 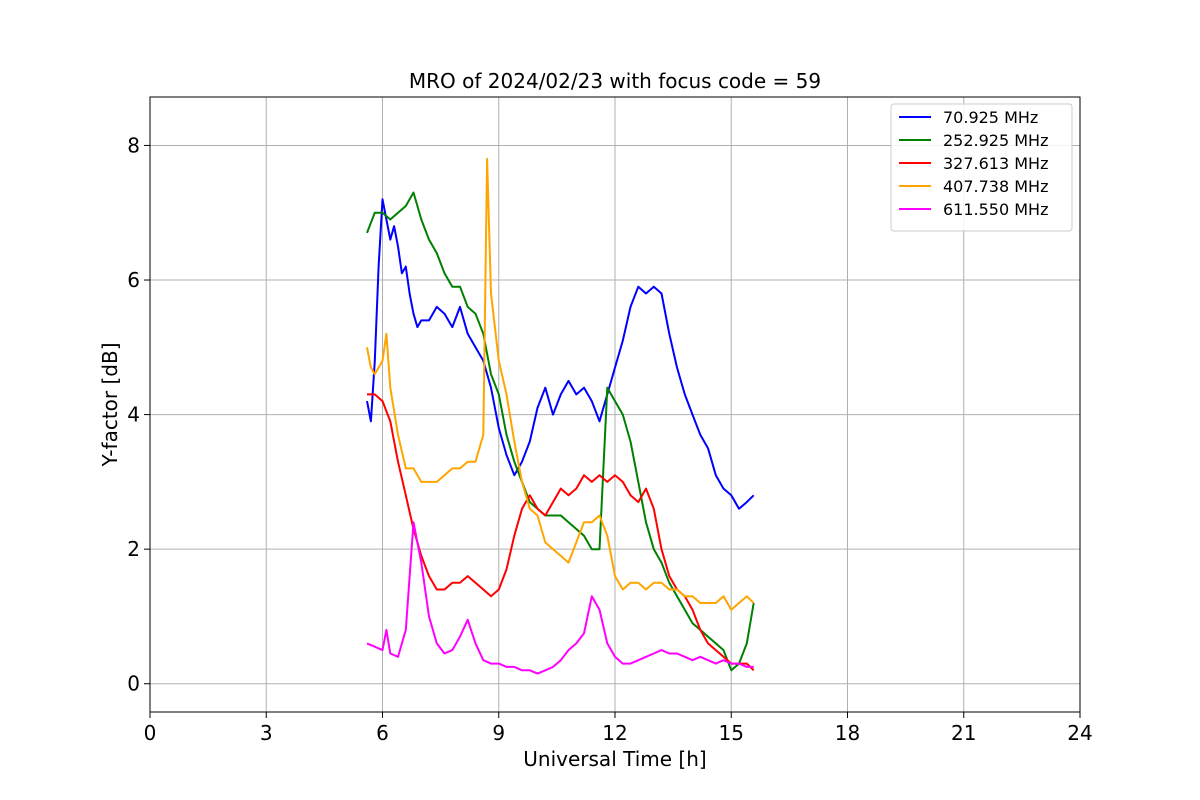 What do you see at coordinates (133, 415) in the screenshot?
I see `y-tick-label: 4` at bounding box center [133, 415].